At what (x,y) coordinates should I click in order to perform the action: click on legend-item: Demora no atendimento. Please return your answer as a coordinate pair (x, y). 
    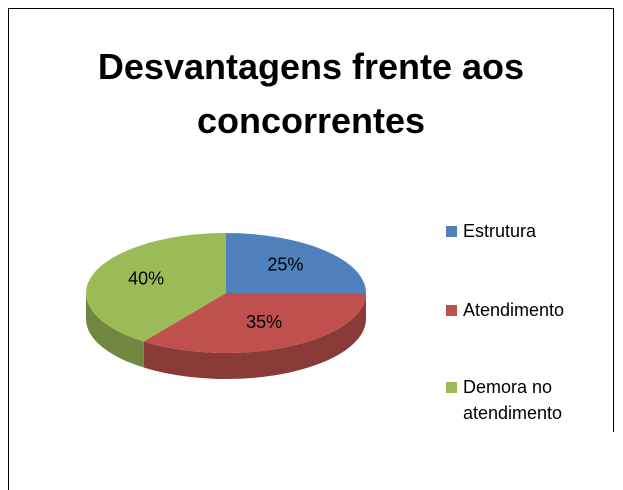
    Looking at the image, I should click on (519, 400).